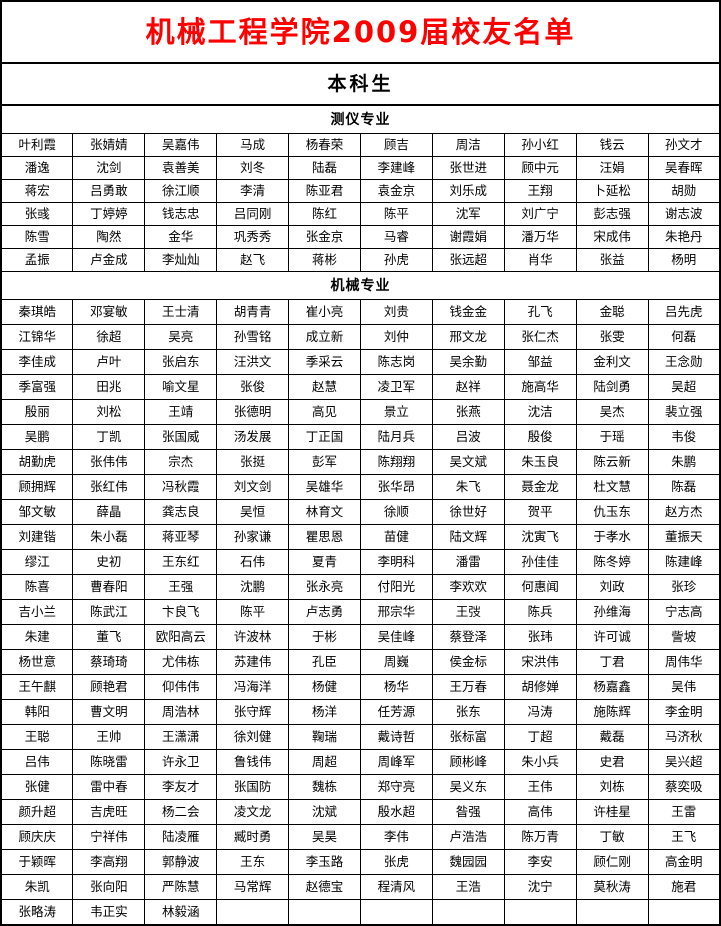 The image size is (721, 926). Describe the element at coordinates (324, 637) in the screenshot. I see `alumni-name-cell: 于彬` at that location.